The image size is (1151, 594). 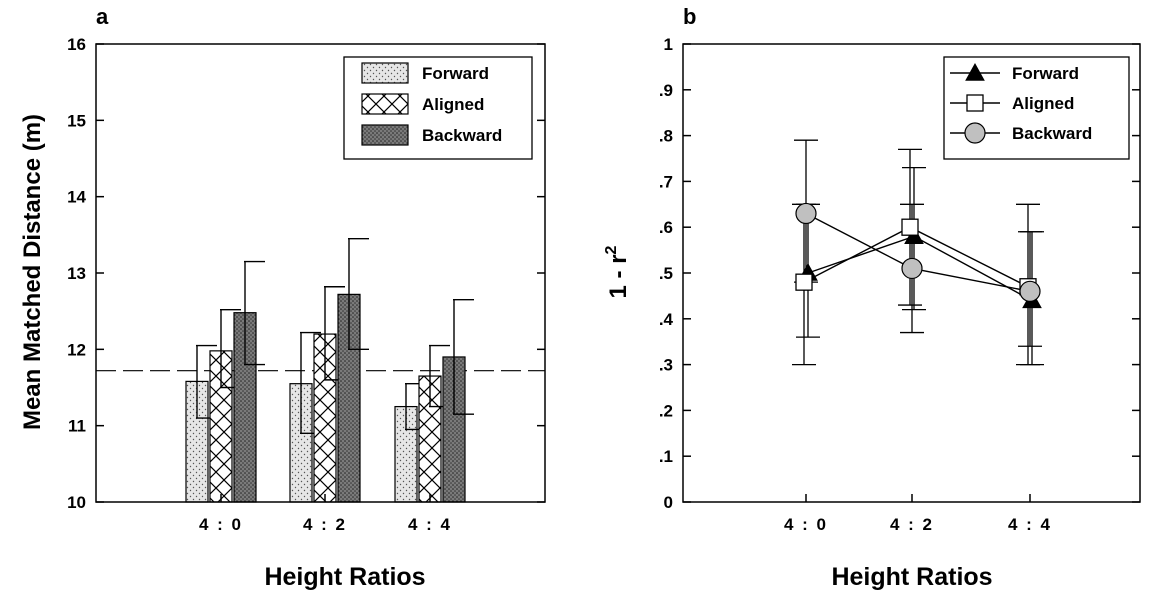 What do you see at coordinates (1052, 133) in the screenshot?
I see `b-legend-label-backward: Backward` at bounding box center [1052, 133].